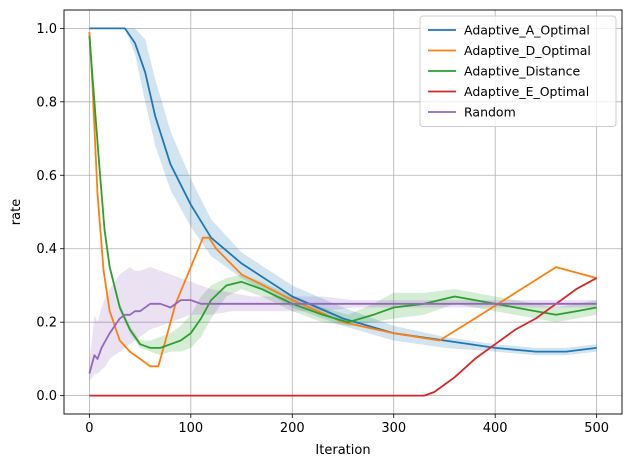 This screenshot has height=470, width=630. What do you see at coordinates (292, 428) in the screenshot?
I see `x-tick-label: 200` at bounding box center [292, 428].